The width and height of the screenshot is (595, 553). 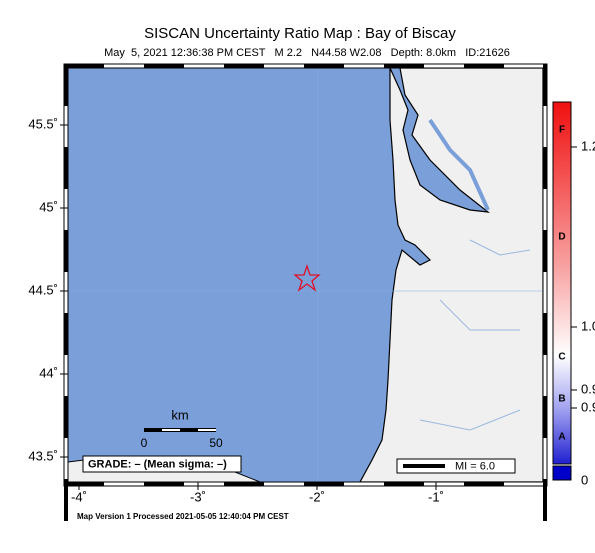 What do you see at coordinates (562, 130) in the screenshot?
I see `colorbar-grade: F` at bounding box center [562, 130].